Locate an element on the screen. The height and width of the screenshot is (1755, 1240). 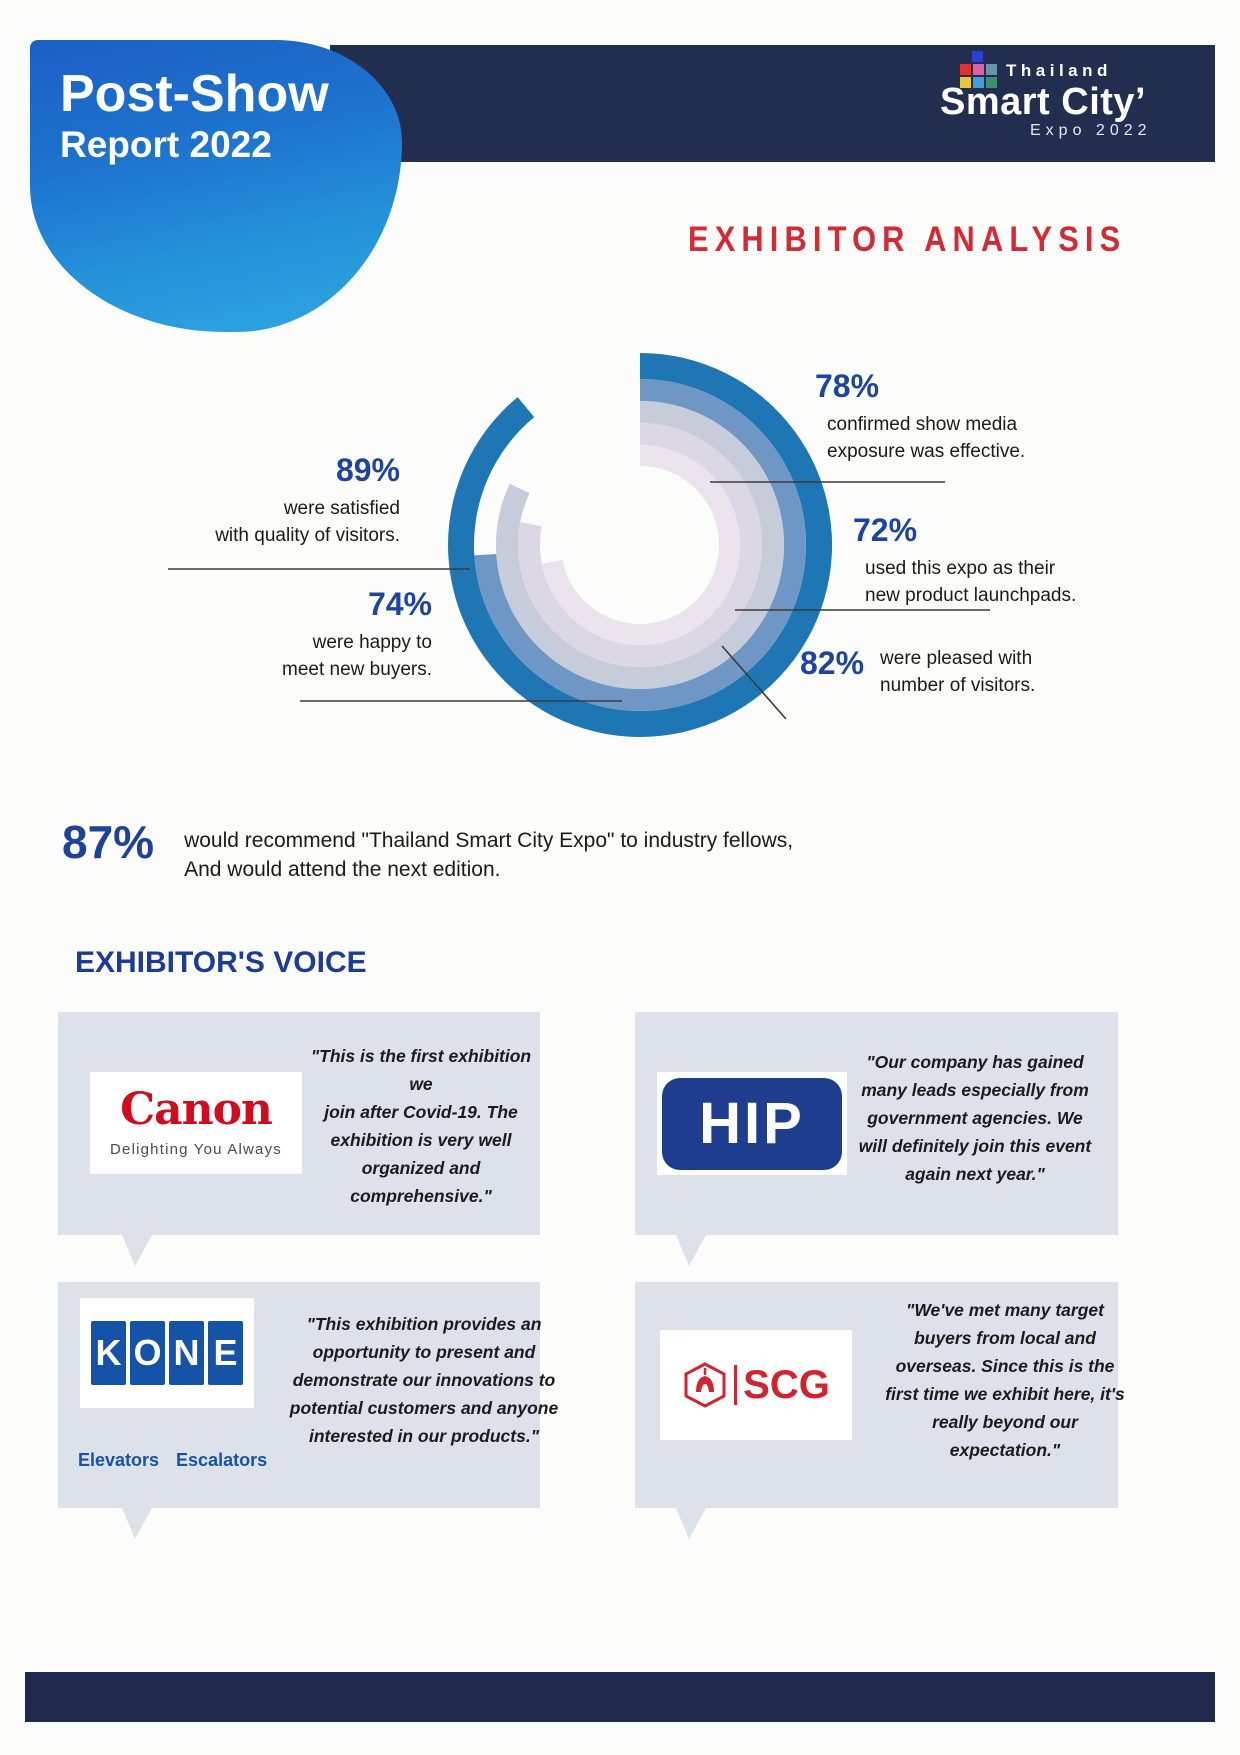
stat-desc-89: were satisfied with quality of visitors. is located at coordinates (307, 522).